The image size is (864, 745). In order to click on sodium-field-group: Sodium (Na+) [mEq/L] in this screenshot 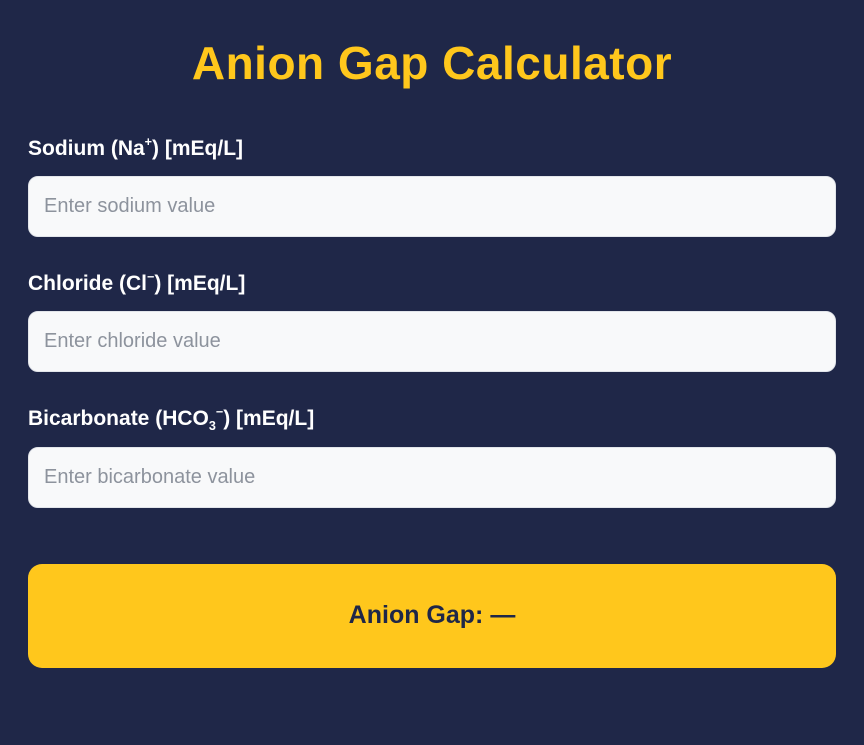, I will do `click(432, 186)`.